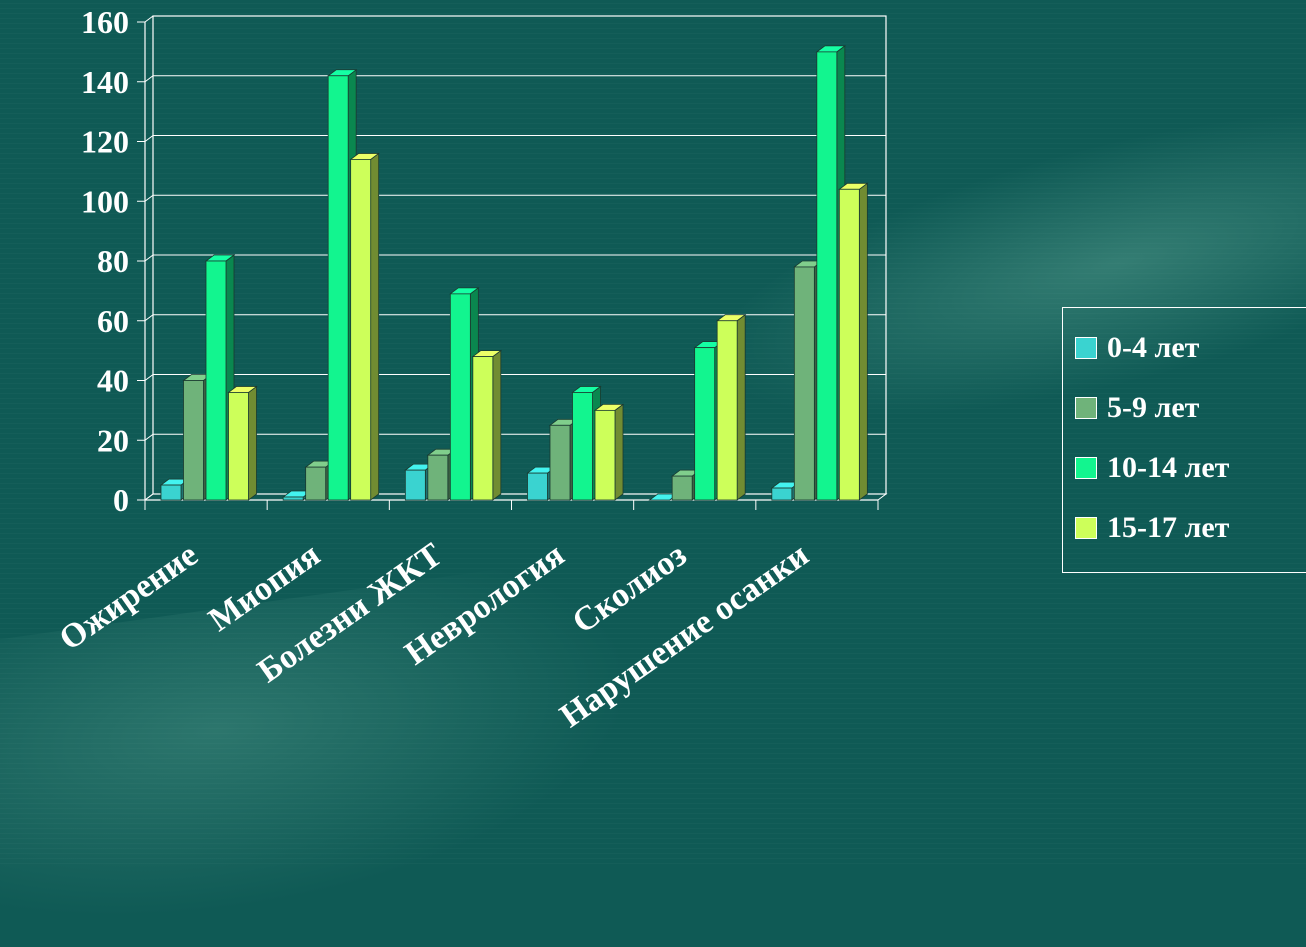 Image resolution: width=1306 pixels, height=947 pixels. What do you see at coordinates (113, 261) in the screenshot?
I see `y-tick-label: 80` at bounding box center [113, 261].